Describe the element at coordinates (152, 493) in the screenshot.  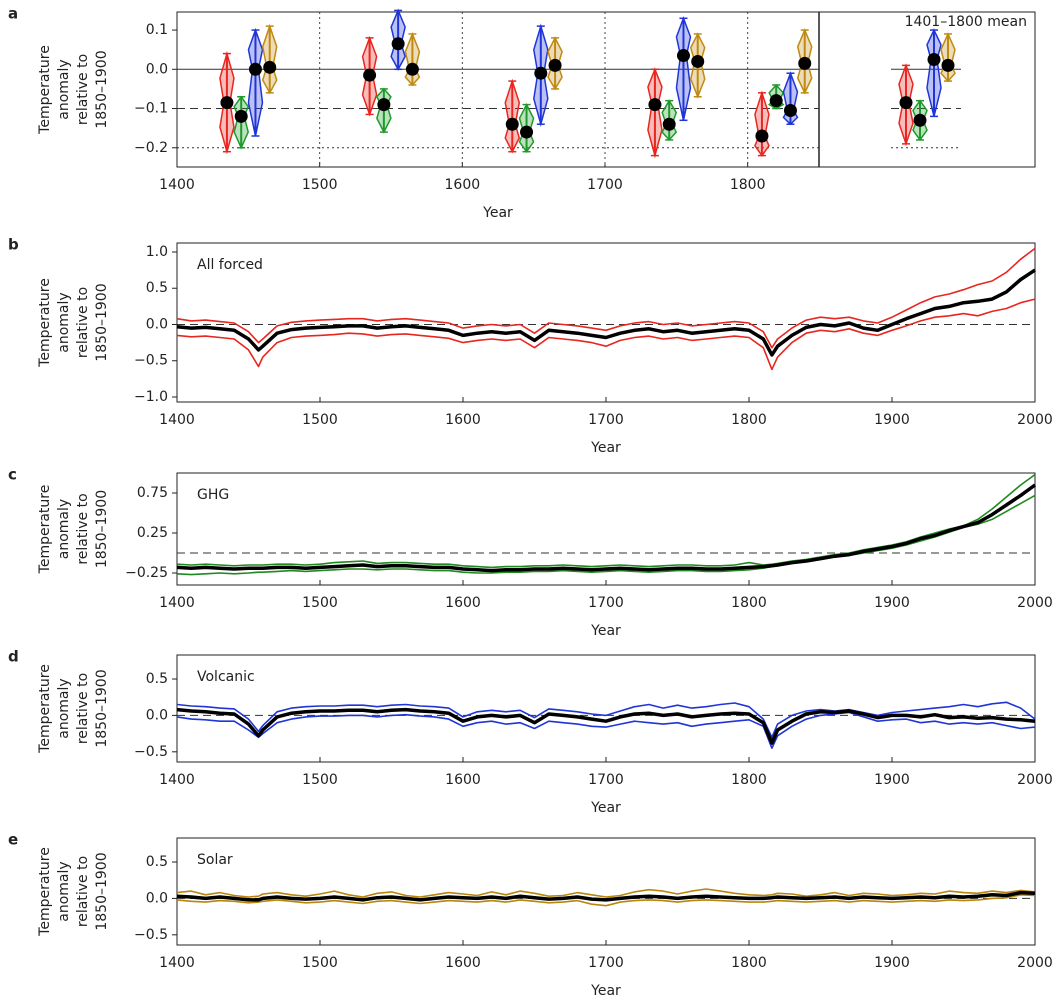
I see `y-tick-label: 0.75` at that location.